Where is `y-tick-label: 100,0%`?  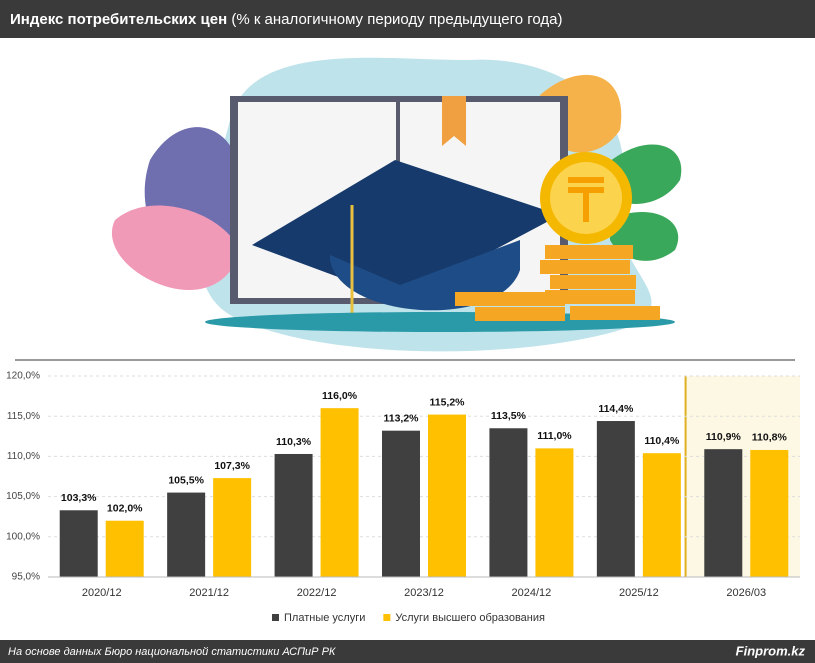 y-tick-label: 100,0% is located at coordinates (23, 536).